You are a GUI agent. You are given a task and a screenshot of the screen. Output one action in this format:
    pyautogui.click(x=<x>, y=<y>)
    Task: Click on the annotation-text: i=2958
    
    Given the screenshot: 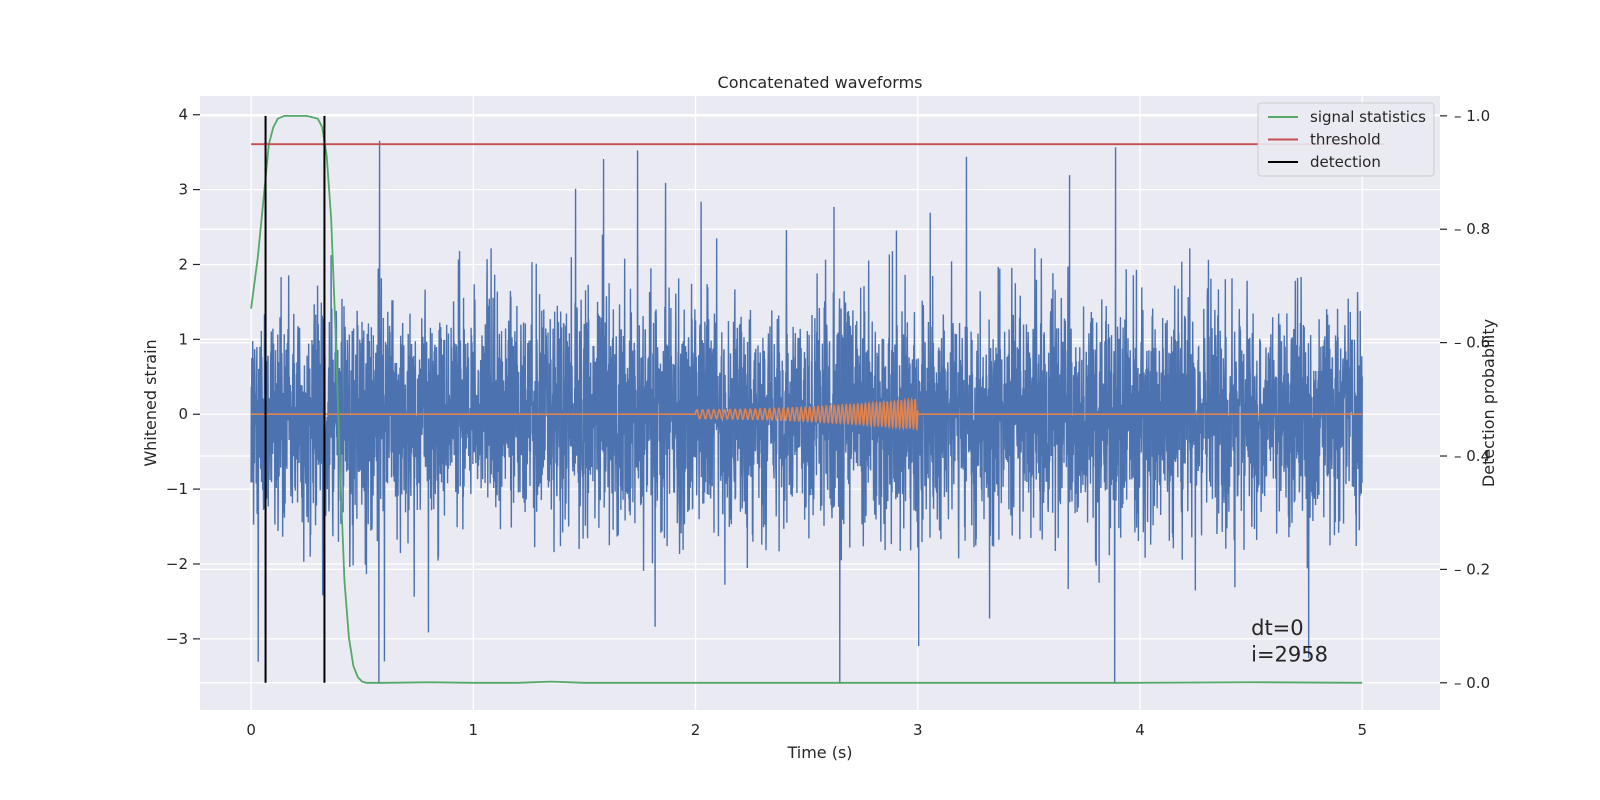 What is the action you would take?
    pyautogui.click(x=1289, y=654)
    